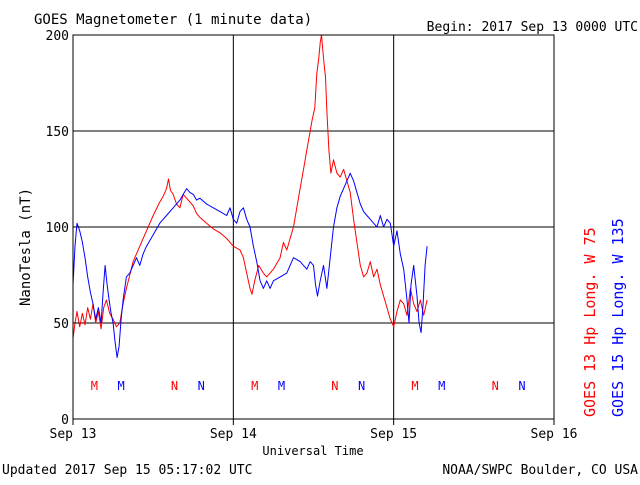 Image resolution: width=640 pixels, height=485 pixels. I want to click on chart-title: GOES Magnetometer (1 minute data), so click(173, 20).